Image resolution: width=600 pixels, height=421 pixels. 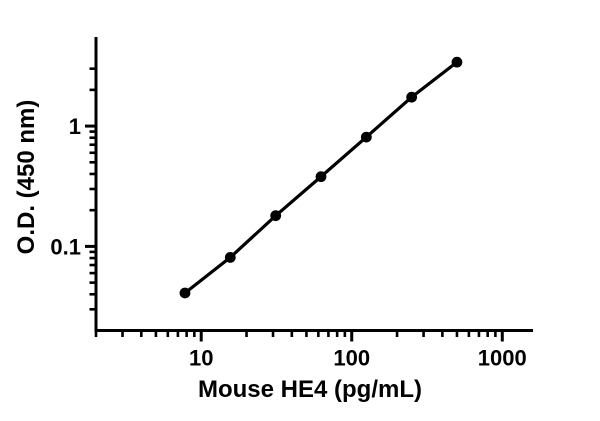 What do you see at coordinates (502, 358) in the screenshot?
I see `x-tick-label: 1000` at bounding box center [502, 358].